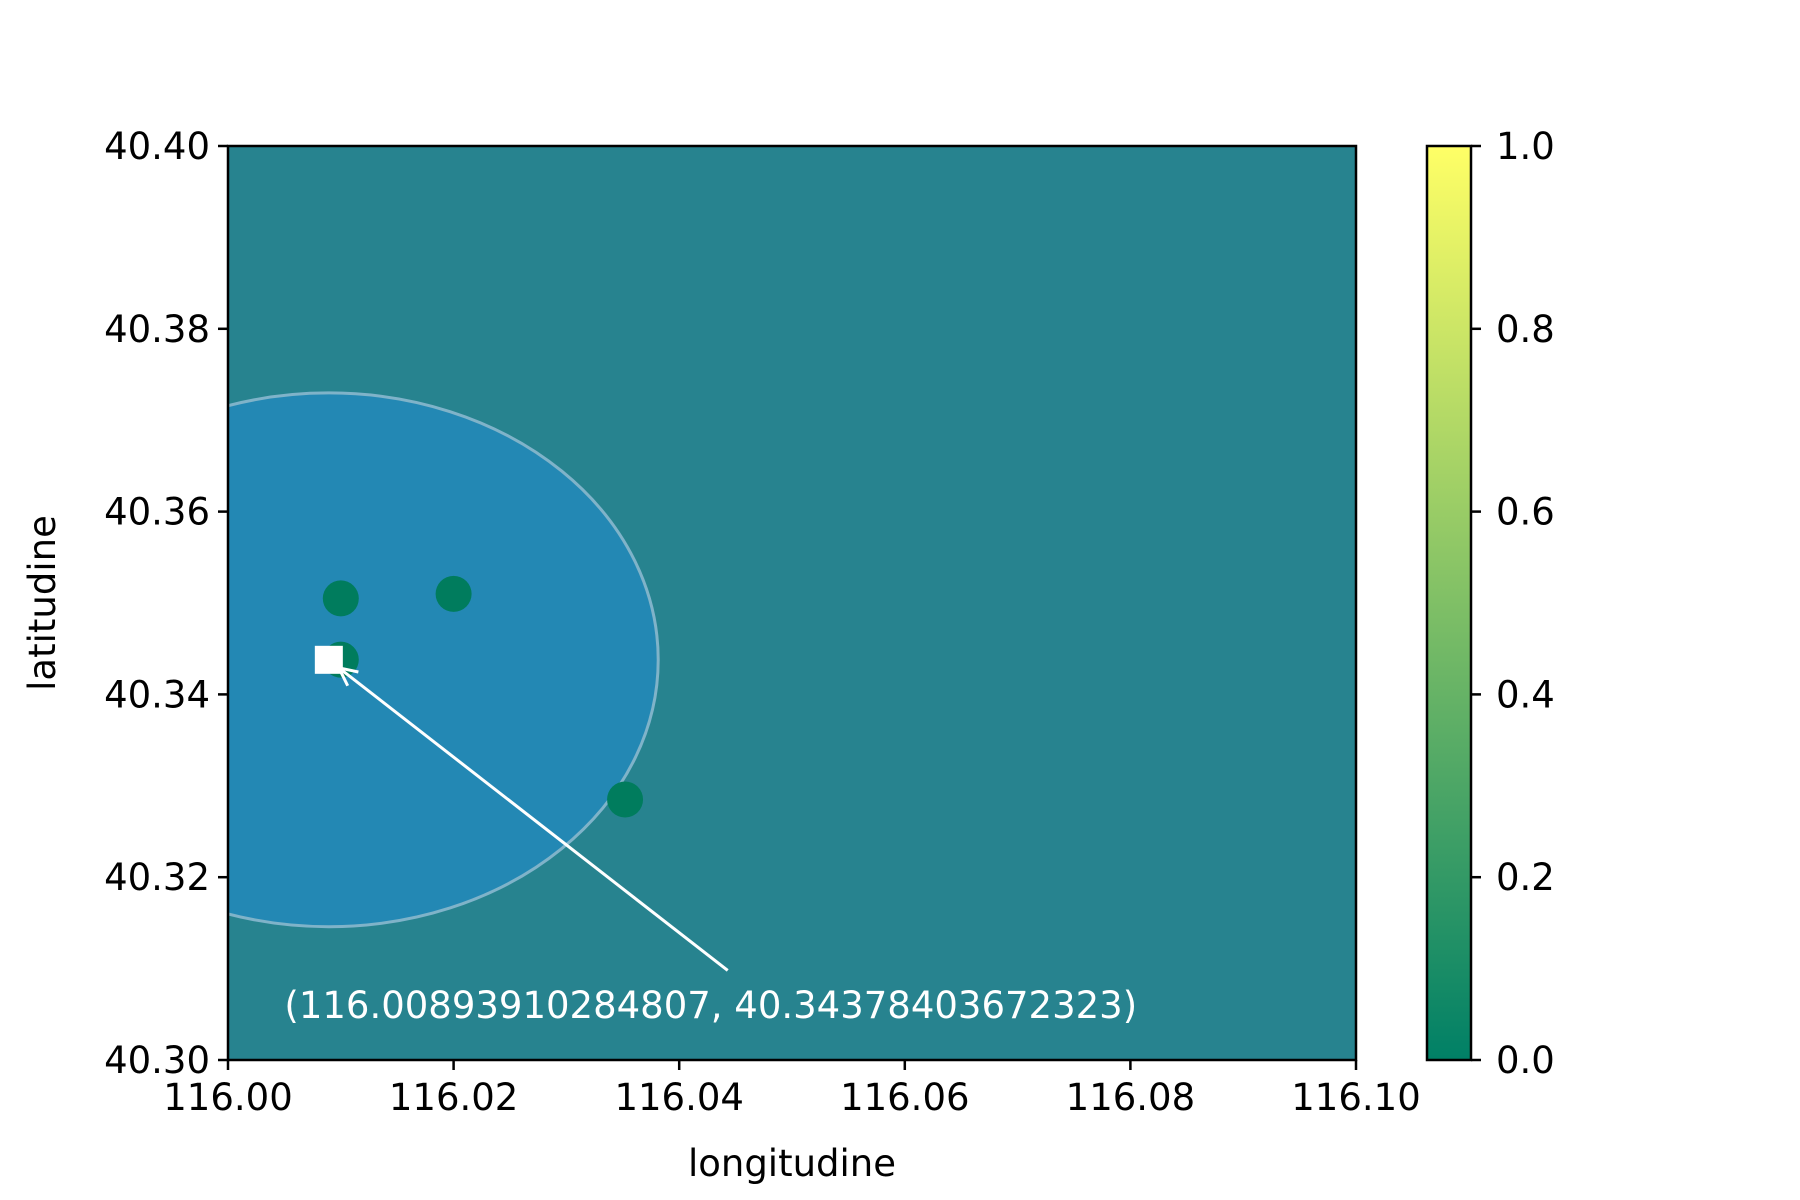  Describe the element at coordinates (1525, 146) in the screenshot. I see `colorbar-tick-label: 1.0` at that location.